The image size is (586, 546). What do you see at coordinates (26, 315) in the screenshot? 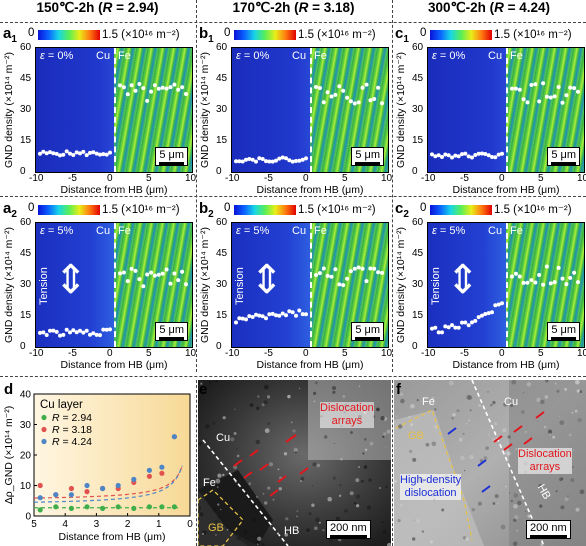
I see `y-tick-label: 15` at bounding box center [26, 315].